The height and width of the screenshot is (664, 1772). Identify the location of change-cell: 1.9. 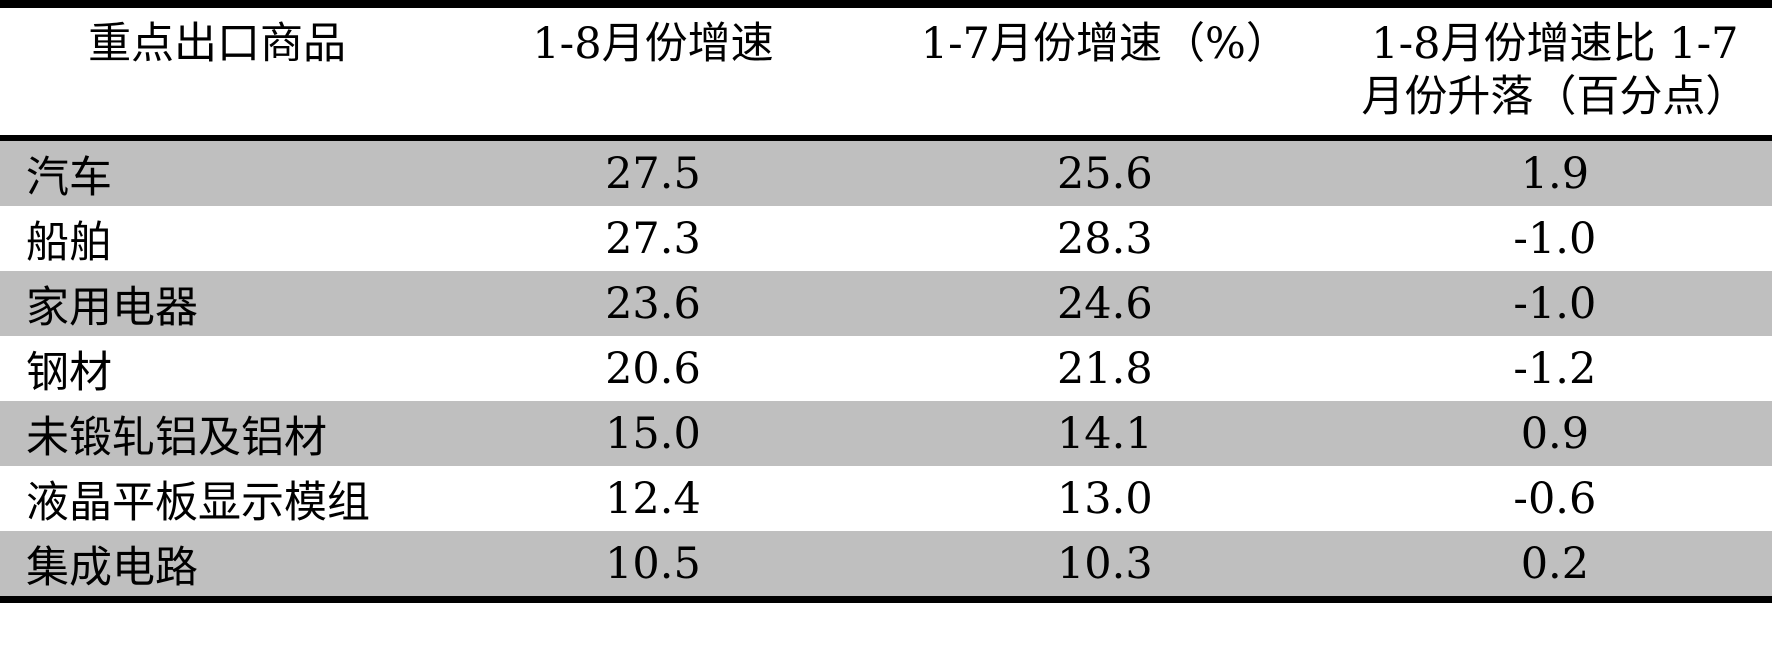
(1555, 173).